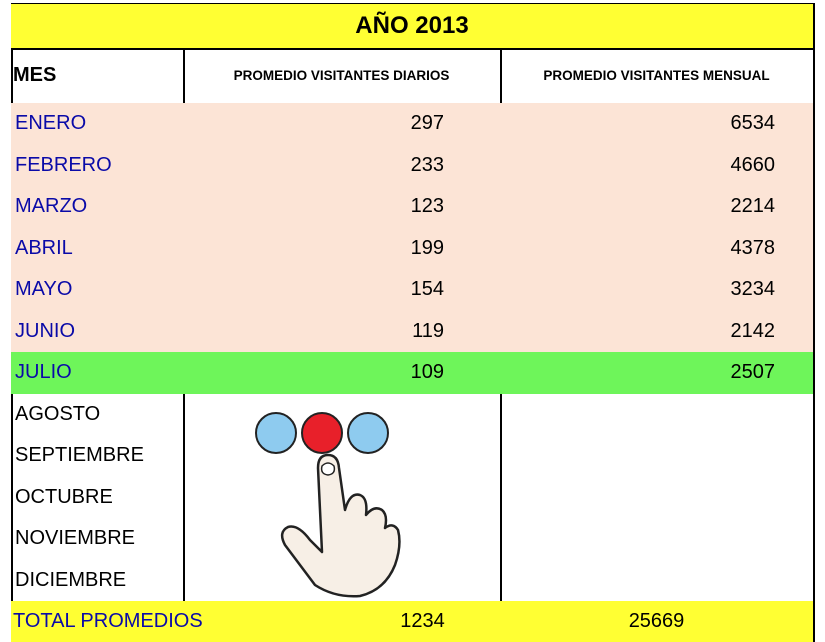 The height and width of the screenshot is (642, 825). Describe the element at coordinates (44, 247) in the screenshot. I see `month: ABRIL` at that location.